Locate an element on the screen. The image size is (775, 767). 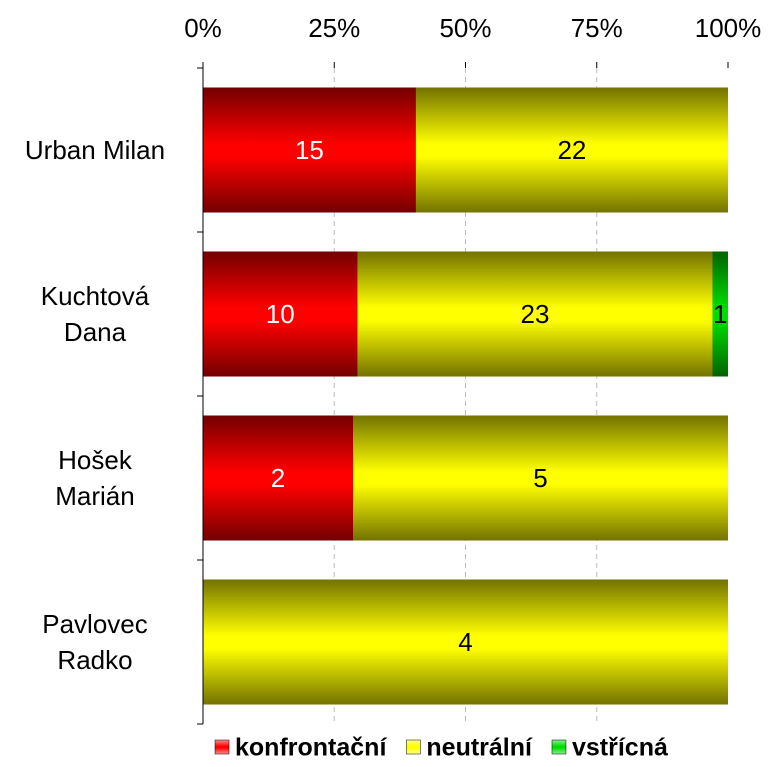
x-tick-label: 0% is located at coordinates (203, 28).